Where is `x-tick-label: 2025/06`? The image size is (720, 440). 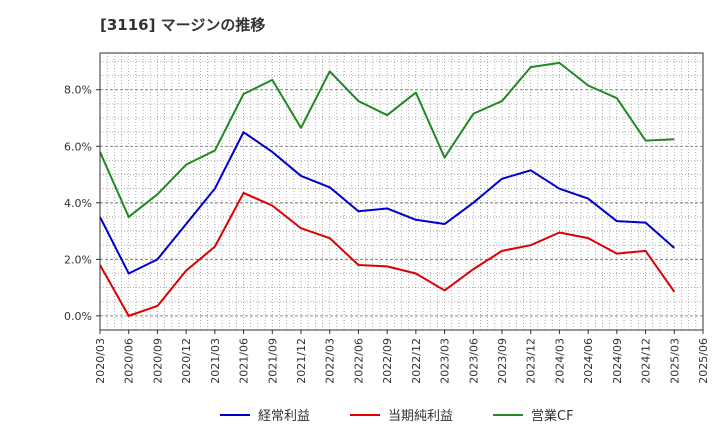
x-tick-label: 2025/06 is located at coordinates (703, 361).